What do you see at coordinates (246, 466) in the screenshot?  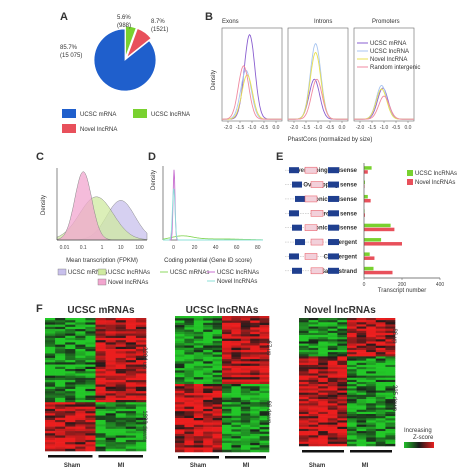 I see `heatmap-xlabel-mi-ucsc: MI` at bounding box center [246, 466].